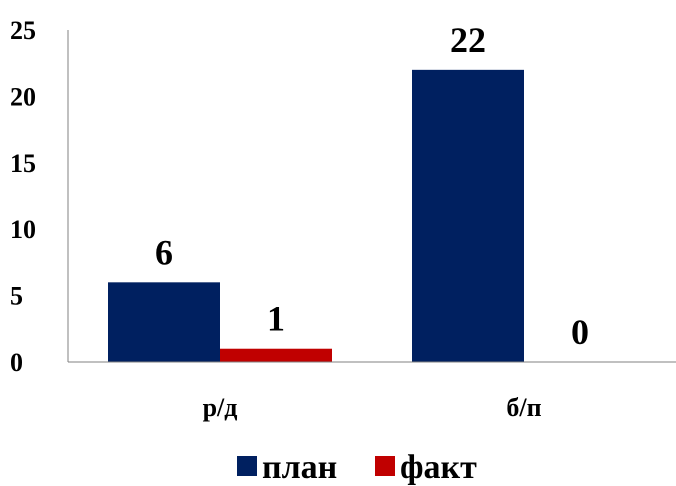  Describe the element at coordinates (164, 252) in the screenshot. I see `data-label: 6` at that location.